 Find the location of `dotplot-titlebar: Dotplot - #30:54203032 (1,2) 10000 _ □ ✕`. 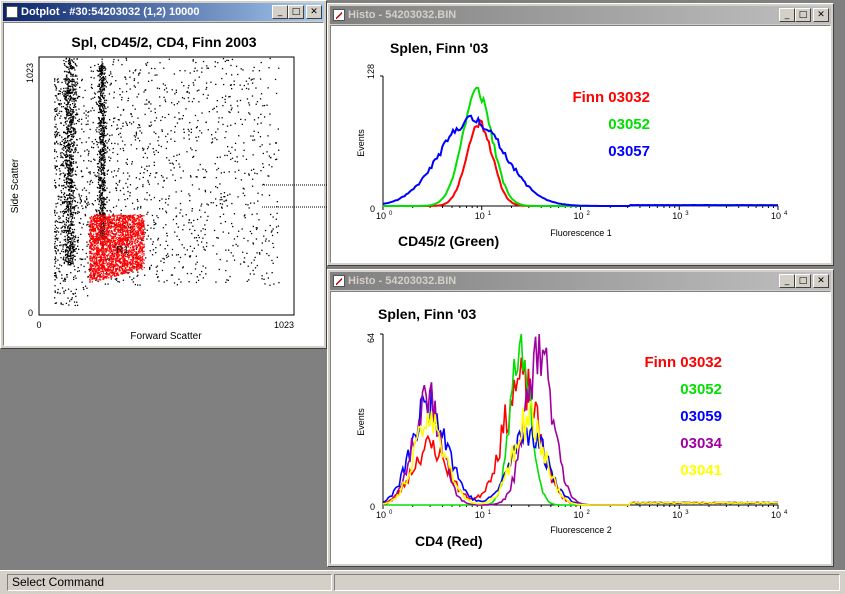

dotplot-titlebar: Dotplot - #30:54203032 (1,2) 10000 _ □ ✕ is located at coordinates (163, 12).